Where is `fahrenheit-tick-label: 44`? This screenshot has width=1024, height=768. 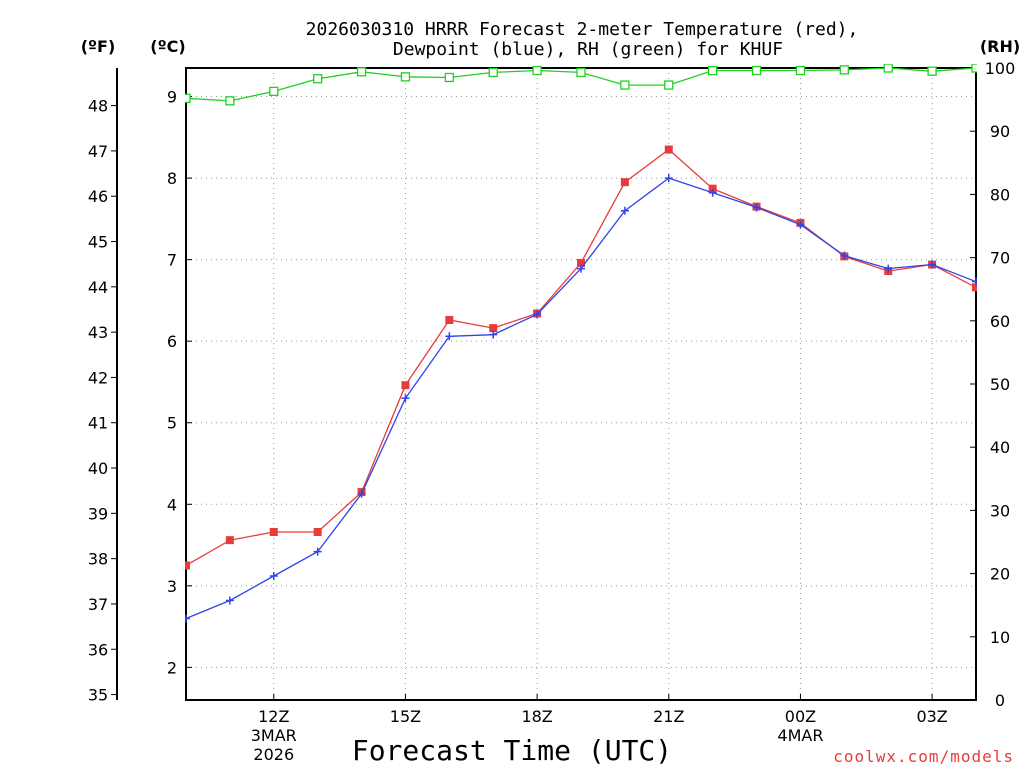
fahrenheit-tick-label: 44 is located at coordinates (98, 287).